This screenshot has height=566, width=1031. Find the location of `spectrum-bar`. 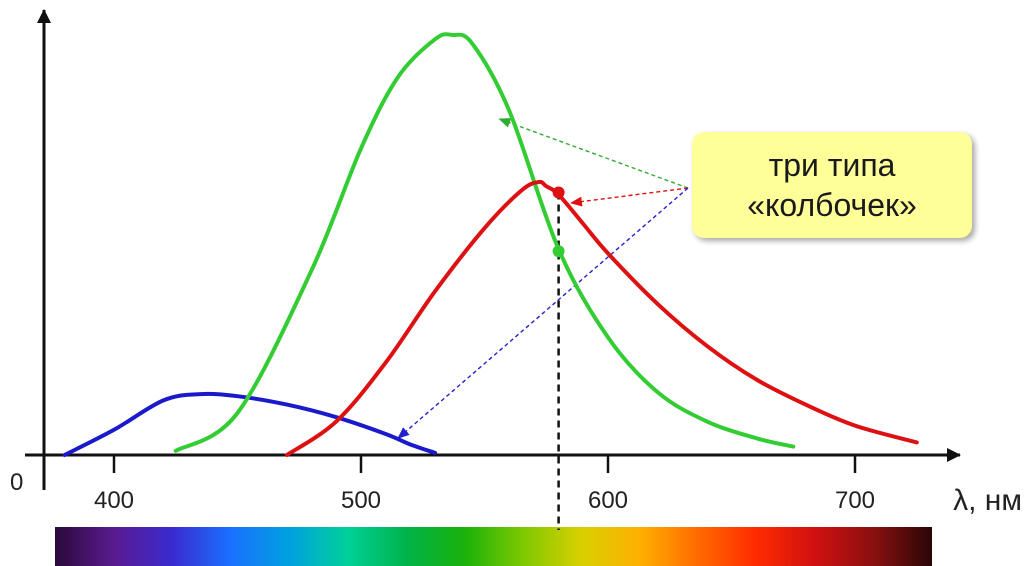

spectrum-bar is located at coordinates (493, 546).